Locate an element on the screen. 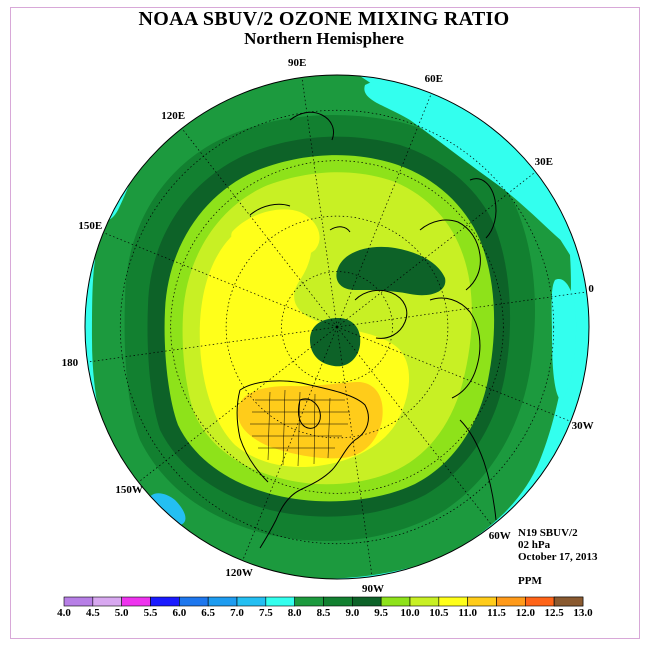 This screenshot has width=648, height=648. colorbar-tick-label: 12.0 is located at coordinates (525, 613).